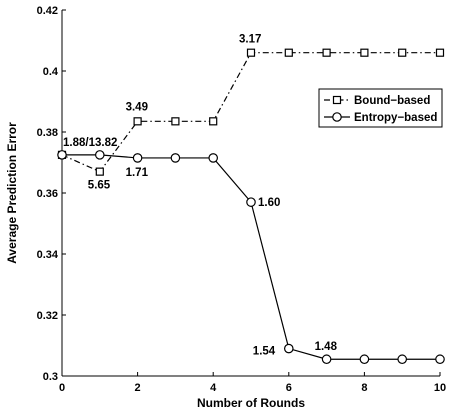 The width and height of the screenshot is (453, 414). I want to click on y-tick-label: 0.32, so click(47, 316).